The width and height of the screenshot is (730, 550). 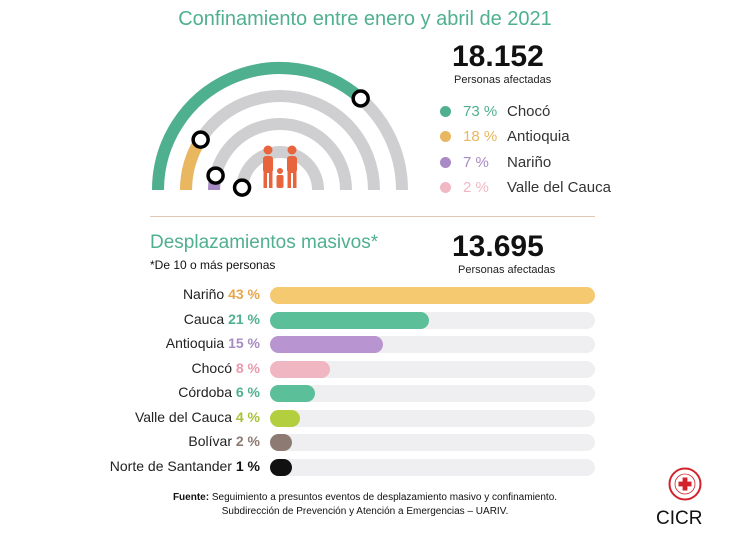 What do you see at coordinates (559, 187) in the screenshot?
I see `legend-name: Valle del Cauca` at bounding box center [559, 187].